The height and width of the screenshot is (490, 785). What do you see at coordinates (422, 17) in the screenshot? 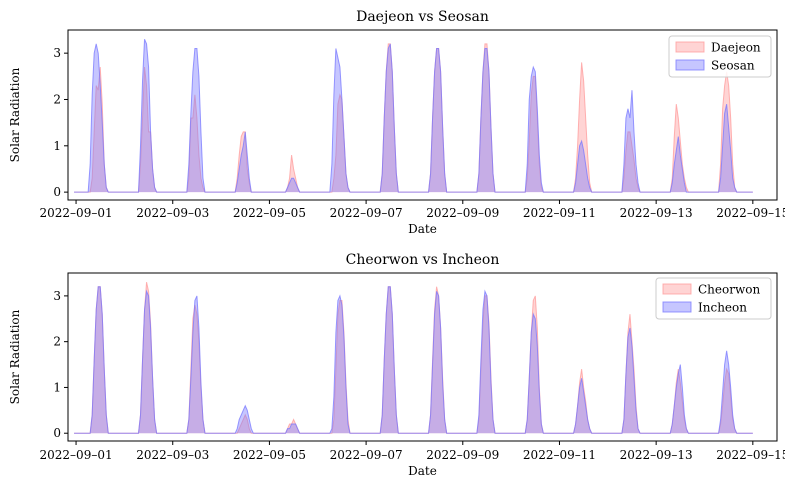
I see `chart-title: Daejeon vs Seosan` at bounding box center [422, 17].